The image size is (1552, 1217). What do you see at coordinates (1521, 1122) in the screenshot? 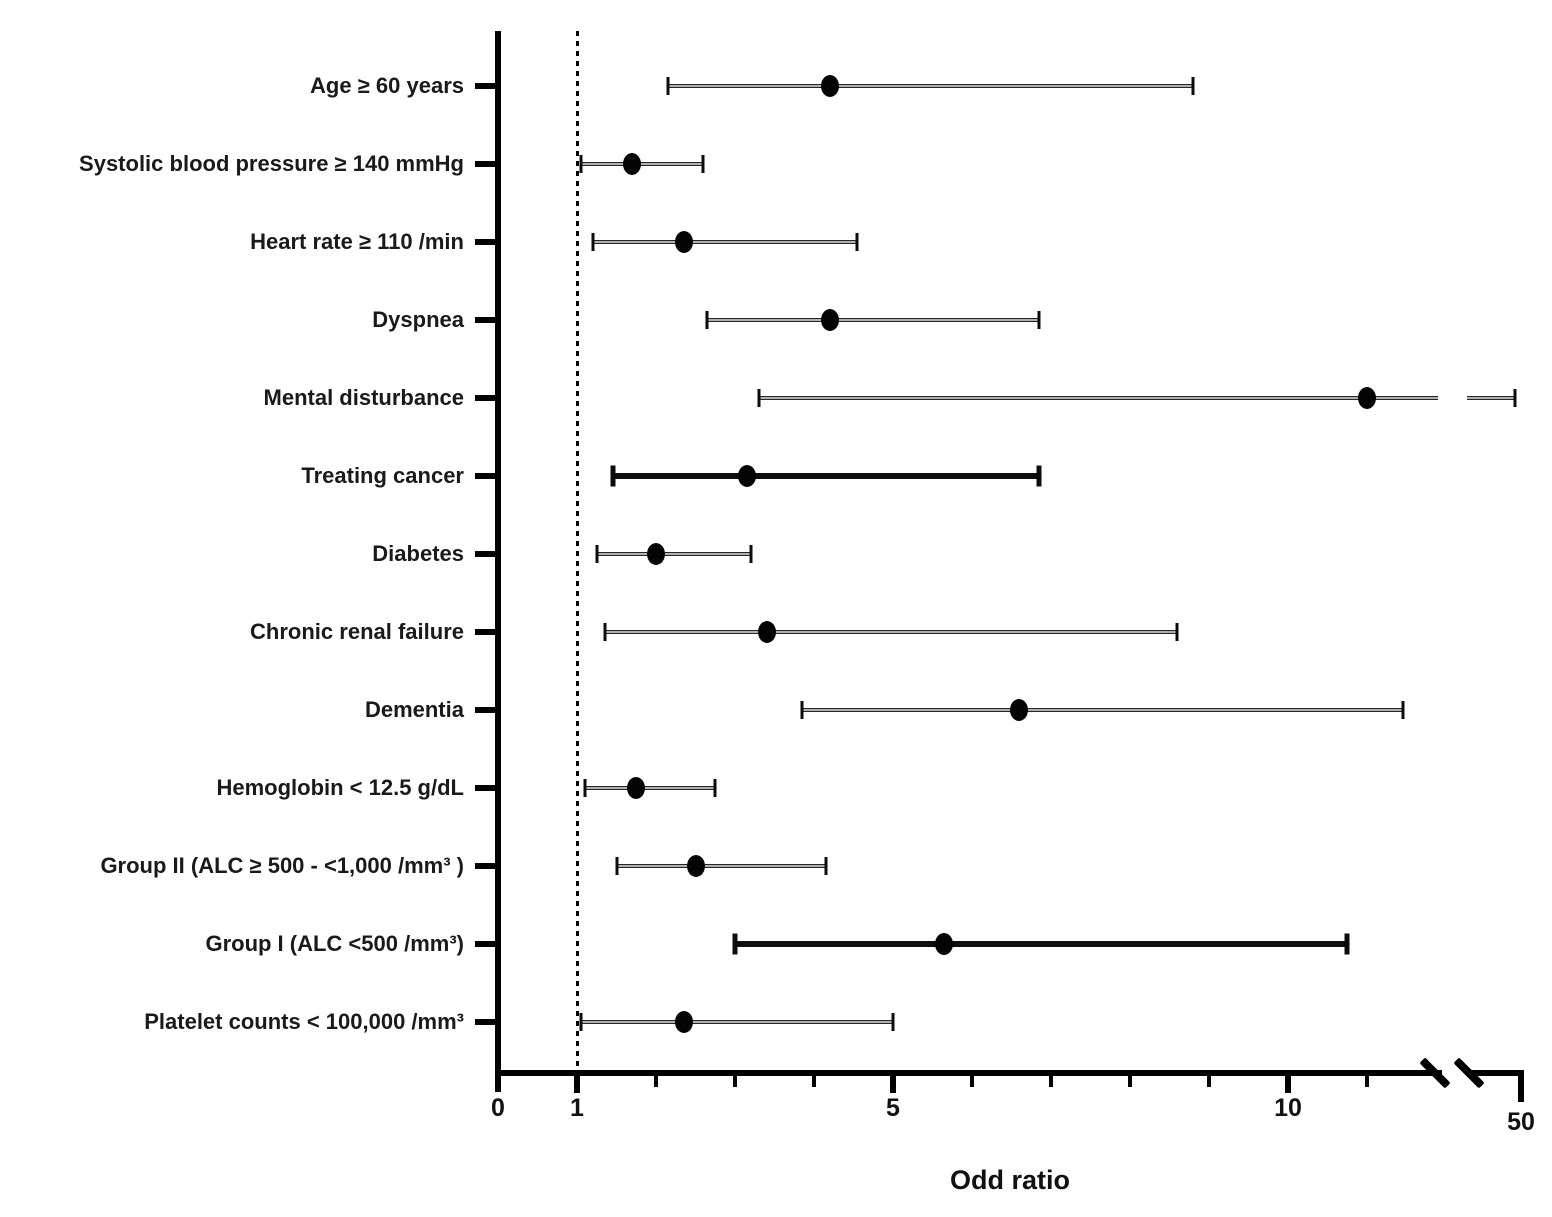
I see `x-tick-label: 50` at bounding box center [1521, 1122].